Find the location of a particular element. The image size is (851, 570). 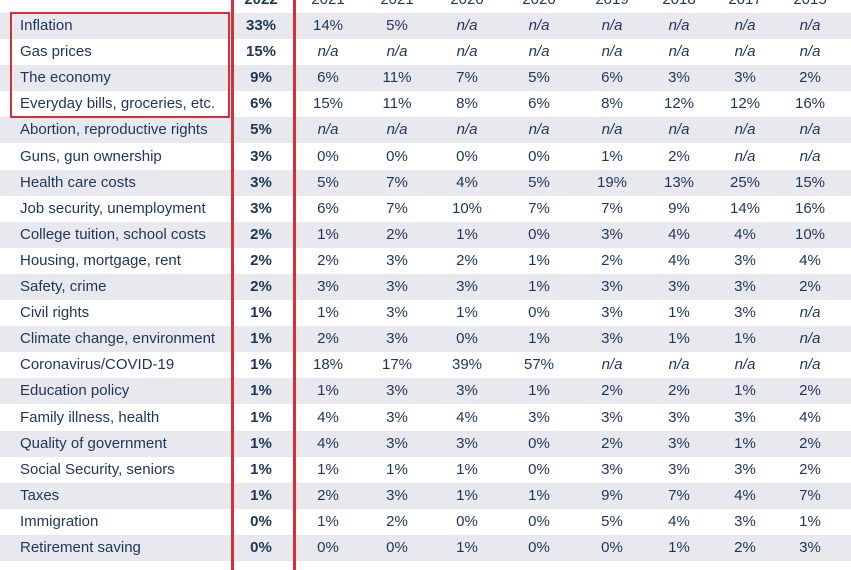

value-cell: 18% is located at coordinates (328, 365).